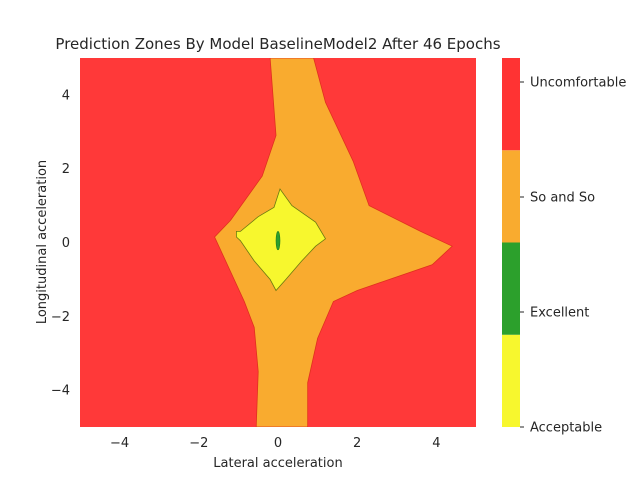 The width and height of the screenshot is (640, 480). Describe the element at coordinates (566, 428) in the screenshot. I see `colorbar-label: Acceptable` at that location.